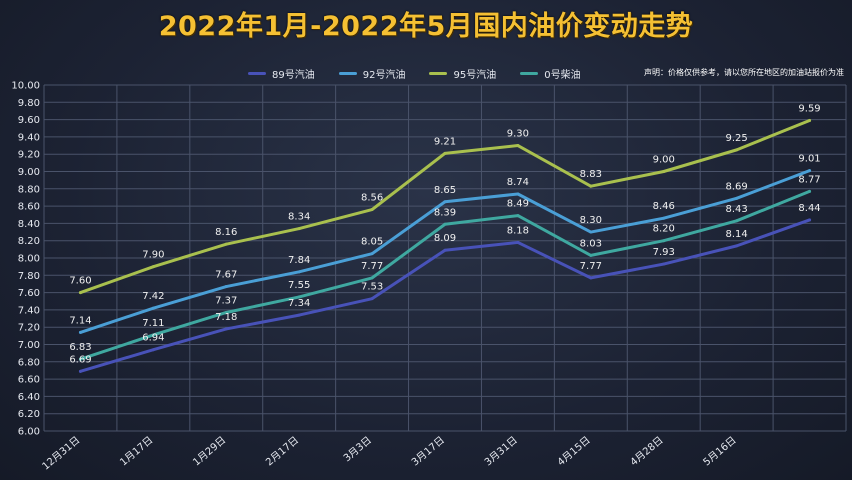 Image resolution: width=852 pixels, height=480 pixels. I want to click on data-label-89: 7.77, so click(591, 266).